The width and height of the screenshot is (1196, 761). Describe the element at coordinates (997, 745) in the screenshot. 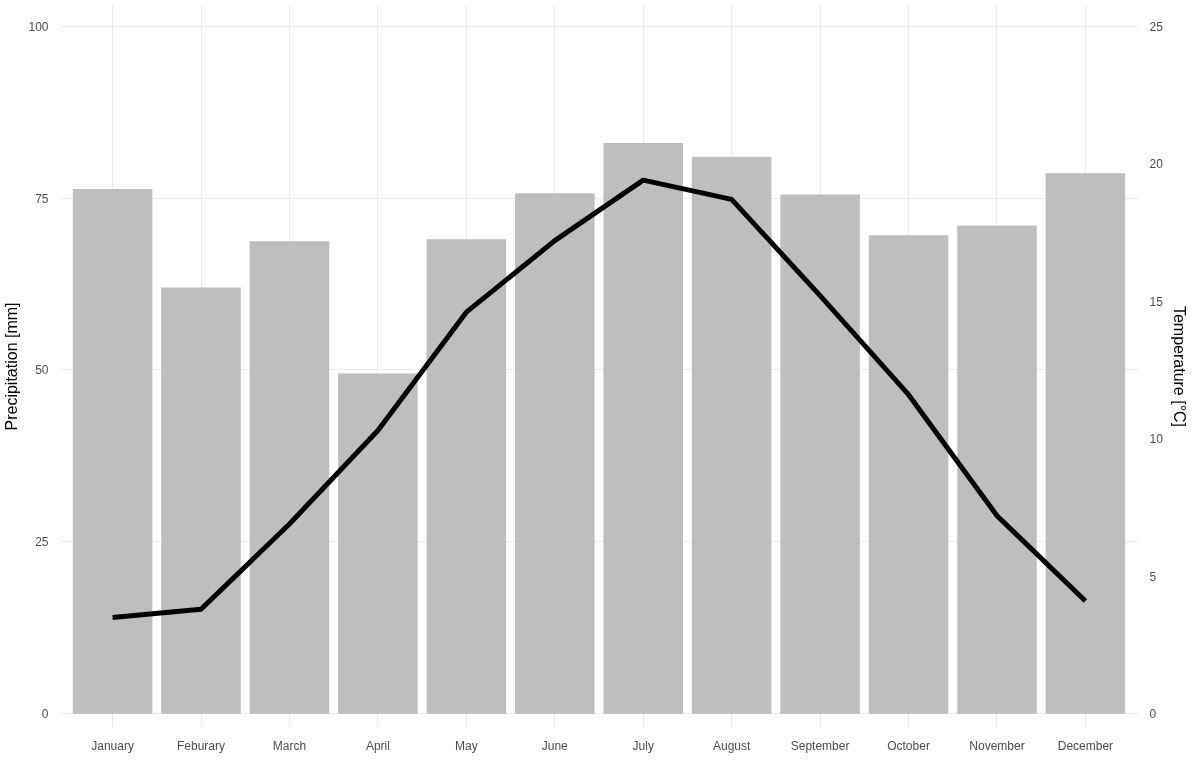

I see `x-tick-label: November` at that location.